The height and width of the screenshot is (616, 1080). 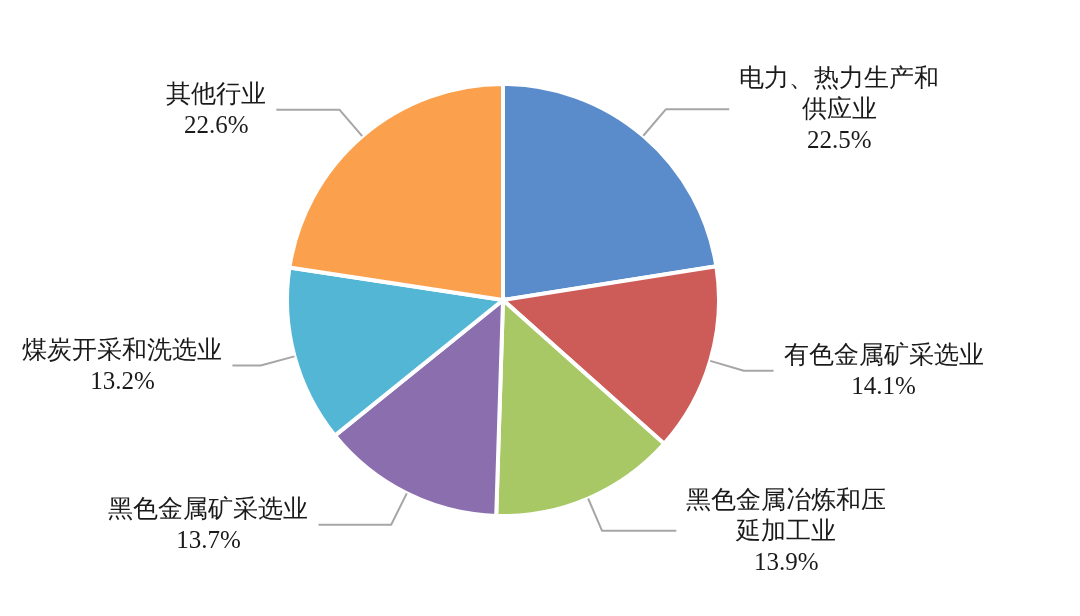 I want to click on data-label: 13.9%, so click(x=786, y=561).